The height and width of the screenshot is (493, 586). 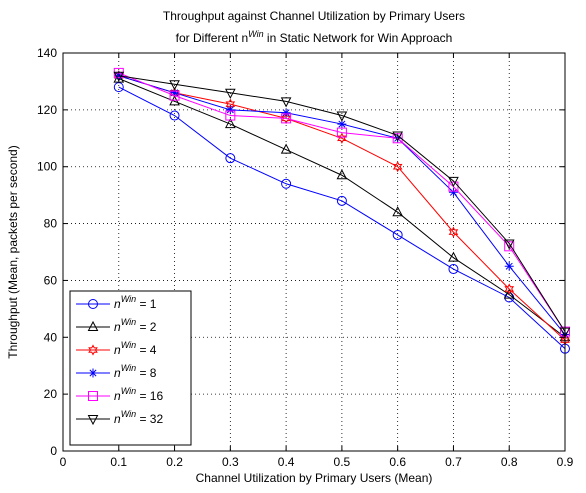 I want to click on y-tick-label: 120, so click(x=47, y=110).